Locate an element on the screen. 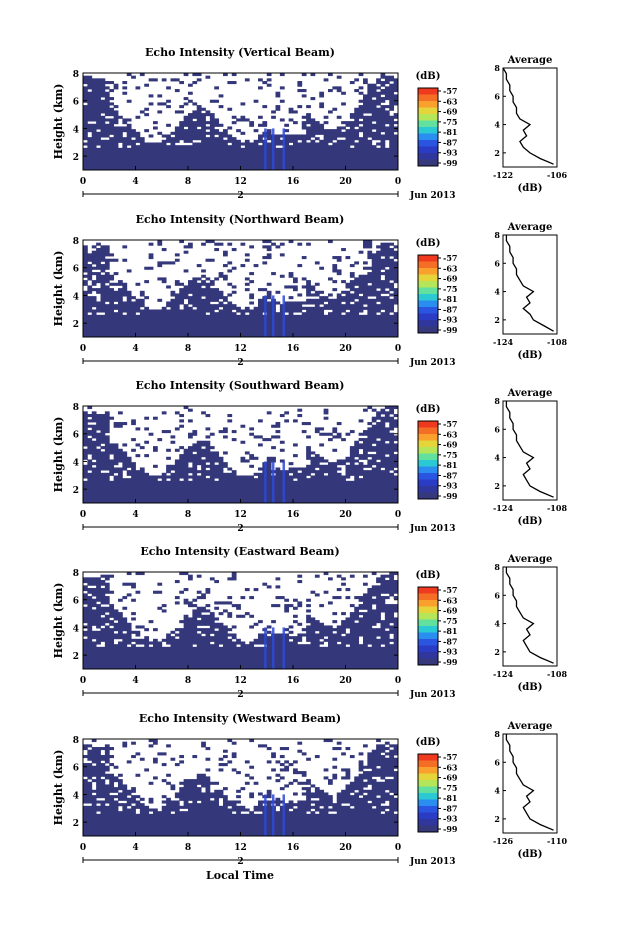 This screenshot has width=618, height=929. echo-streak is located at coordinates (273, 648).